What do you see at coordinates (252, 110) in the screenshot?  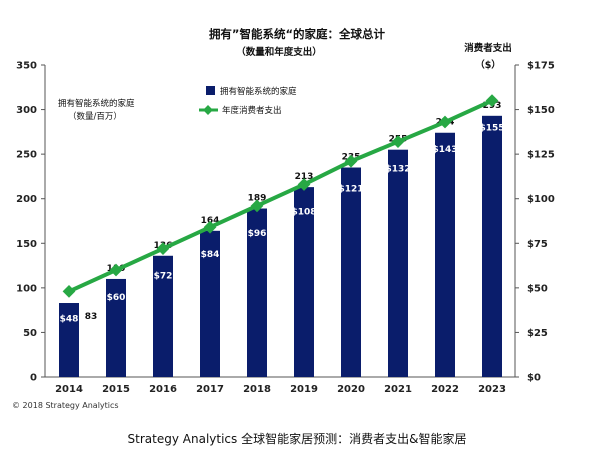 I see `legend-line-label: 年度消费者支出` at bounding box center [252, 110].